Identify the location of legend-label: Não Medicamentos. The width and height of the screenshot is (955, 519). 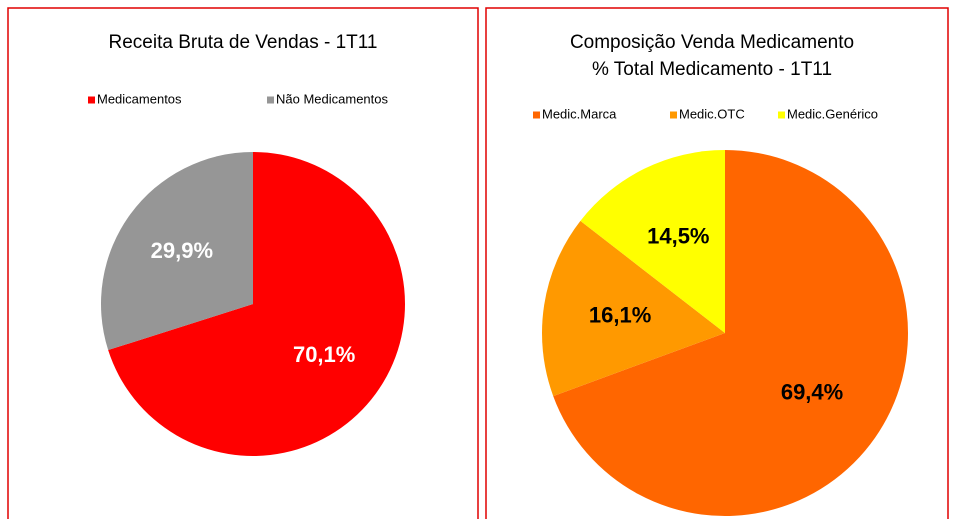
(332, 98).